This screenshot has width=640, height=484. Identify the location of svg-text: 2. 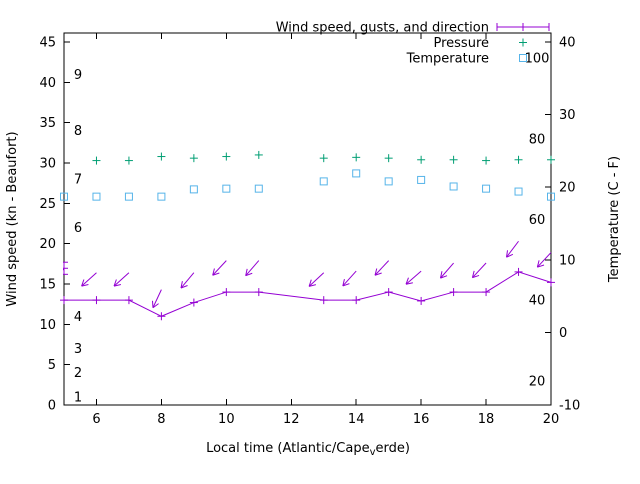
(78, 373).